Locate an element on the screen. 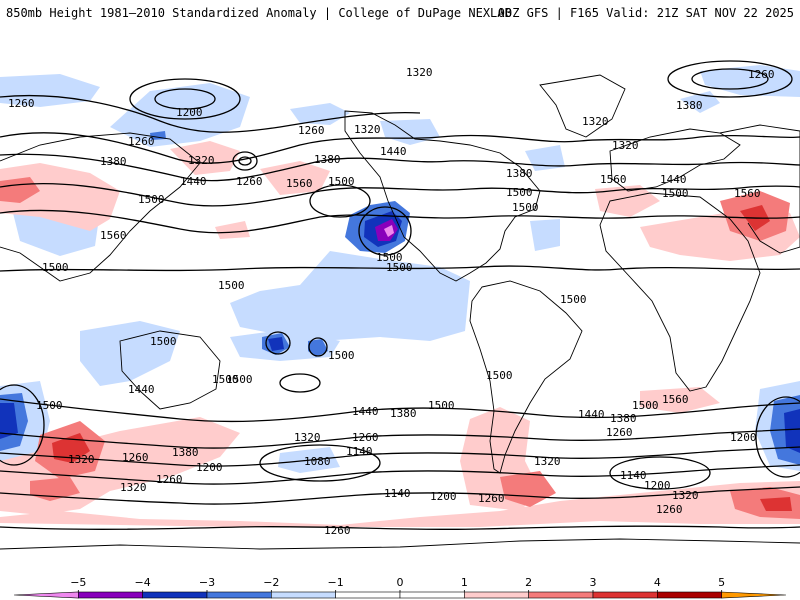 The height and width of the screenshot is (600, 800). colorbar-tick-label: −2 is located at coordinates (271, 582).